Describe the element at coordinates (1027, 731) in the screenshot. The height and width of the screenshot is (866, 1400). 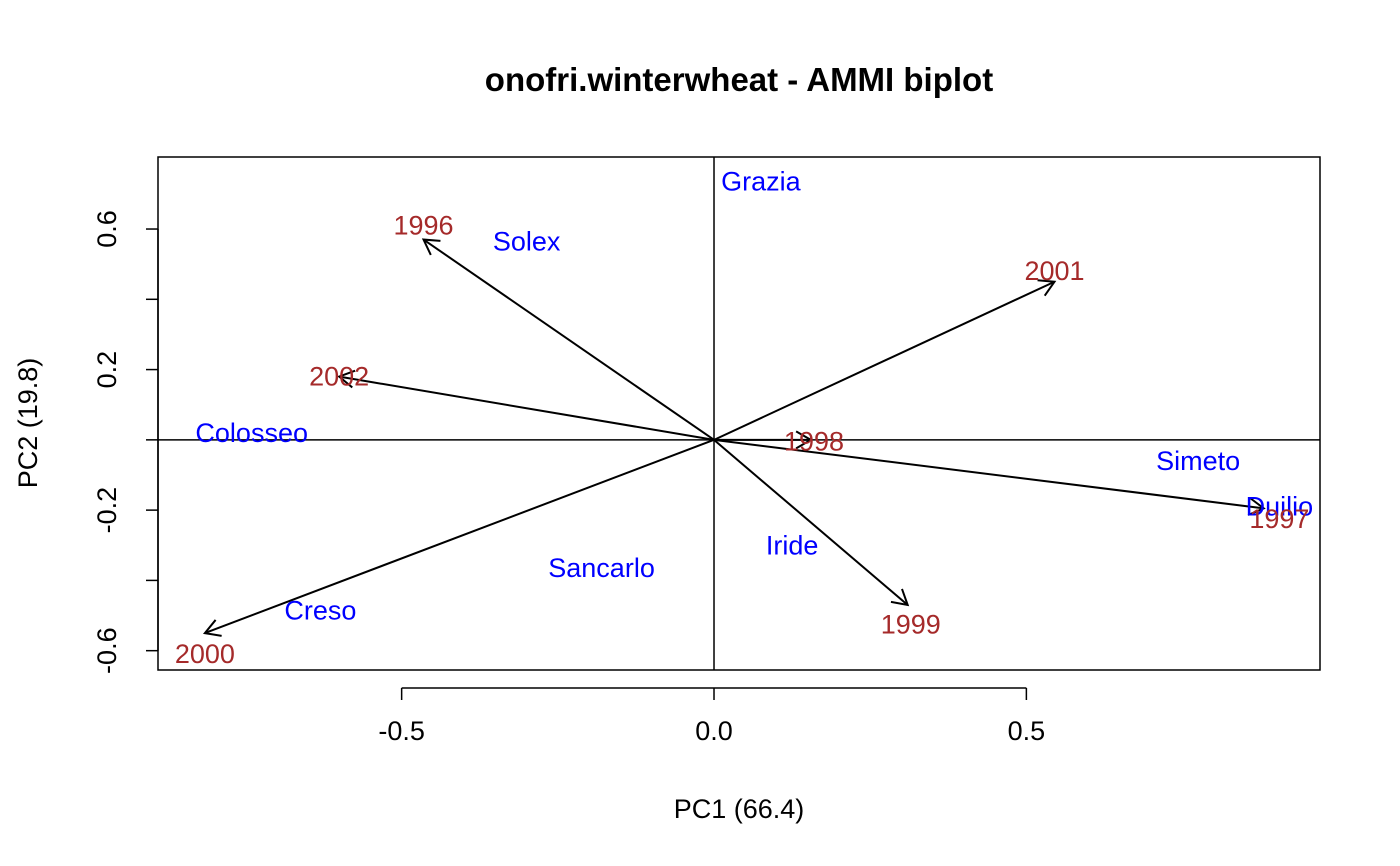
I see `x-tick-label: 0.5` at that location.